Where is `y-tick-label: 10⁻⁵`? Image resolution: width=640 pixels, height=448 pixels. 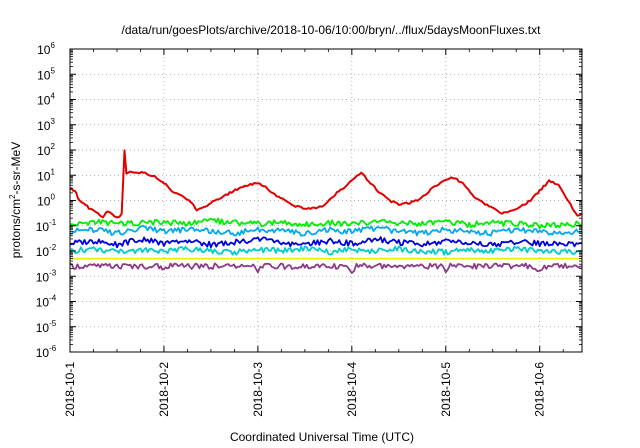 y-tick-label: 10⁻⁵ is located at coordinates (46, 327).